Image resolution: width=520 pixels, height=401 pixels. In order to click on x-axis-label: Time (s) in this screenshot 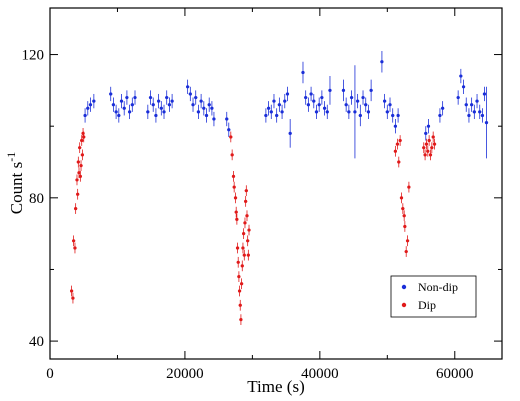, I will do `click(275, 386)`.